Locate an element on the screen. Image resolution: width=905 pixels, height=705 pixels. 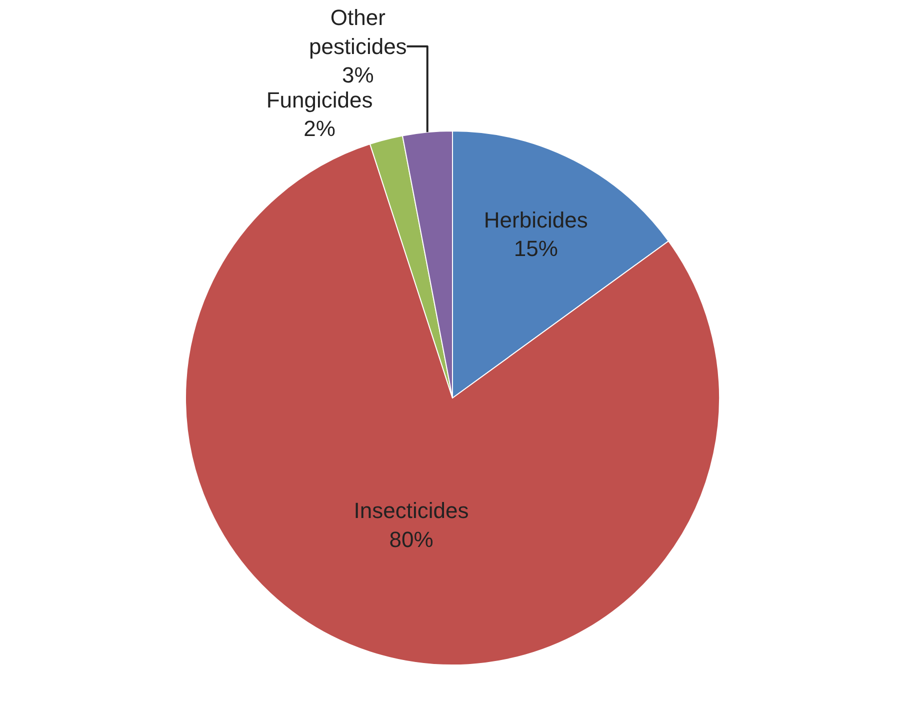
data-label: 80% is located at coordinates (411, 539).